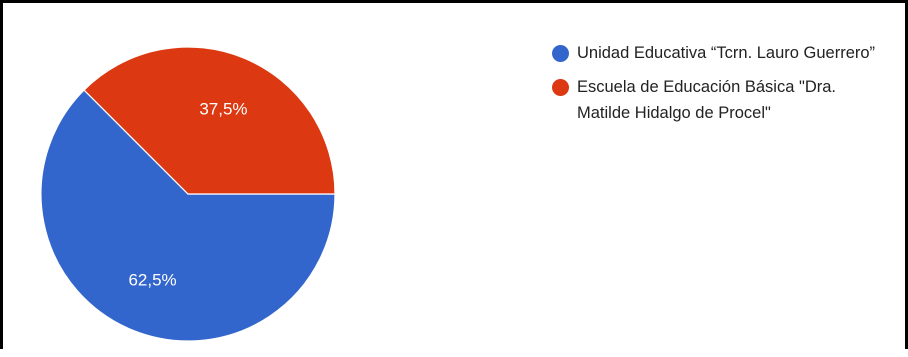 The image size is (908, 357). I want to click on legend-swatch-escuela-educacion-basica, so click(560, 87).